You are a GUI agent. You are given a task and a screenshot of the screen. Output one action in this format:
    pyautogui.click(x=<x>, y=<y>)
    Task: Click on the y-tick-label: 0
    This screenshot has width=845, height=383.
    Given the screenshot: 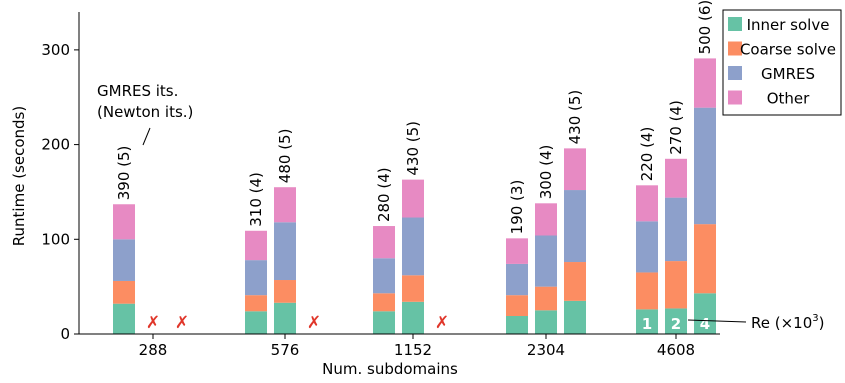 What is the action you would take?
    pyautogui.click(x=65, y=334)
    